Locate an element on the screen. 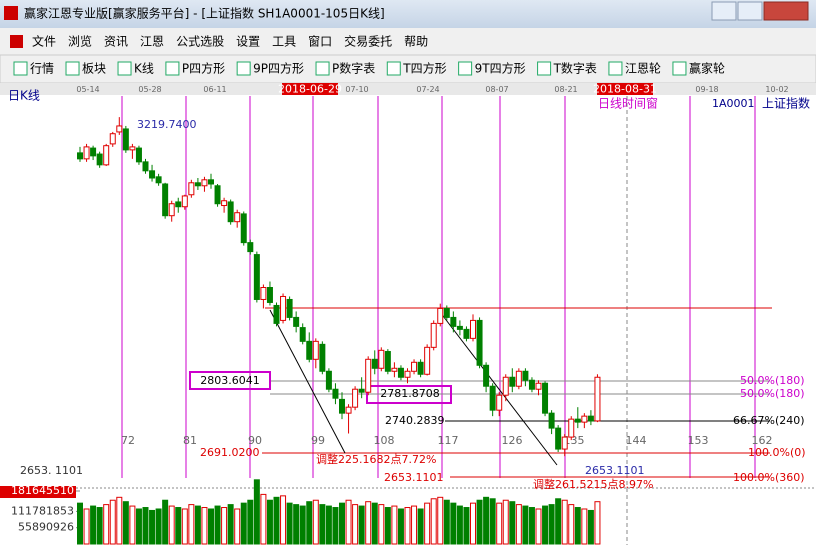 The width and height of the screenshot is (816, 549). tool-item: 9P四方形 is located at coordinates (278, 68).